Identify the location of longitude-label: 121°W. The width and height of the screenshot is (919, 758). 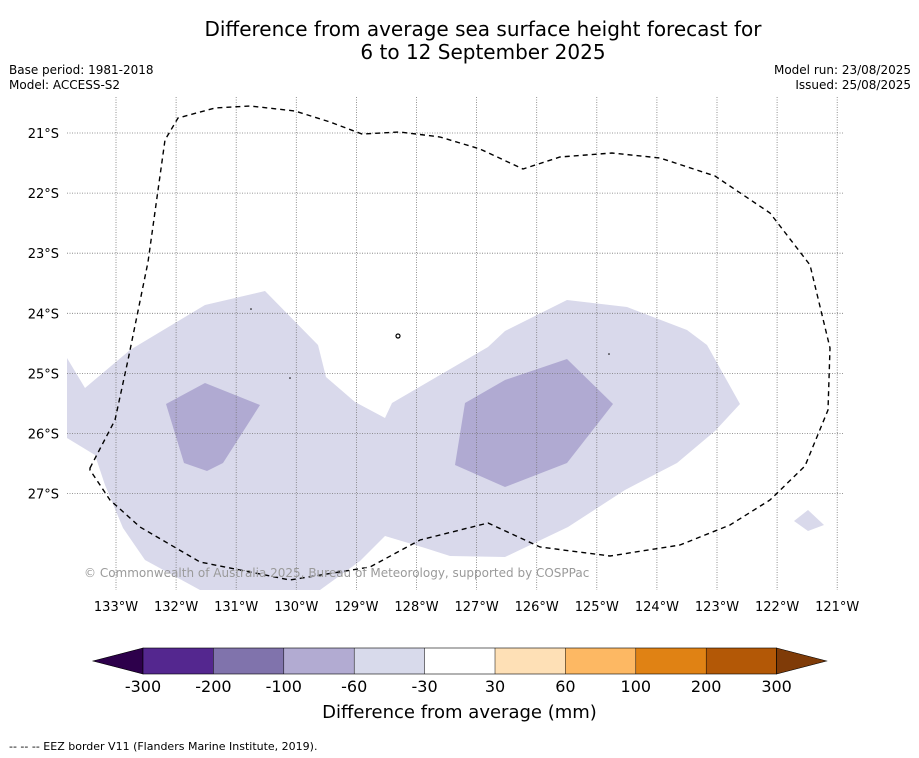
(837, 607).